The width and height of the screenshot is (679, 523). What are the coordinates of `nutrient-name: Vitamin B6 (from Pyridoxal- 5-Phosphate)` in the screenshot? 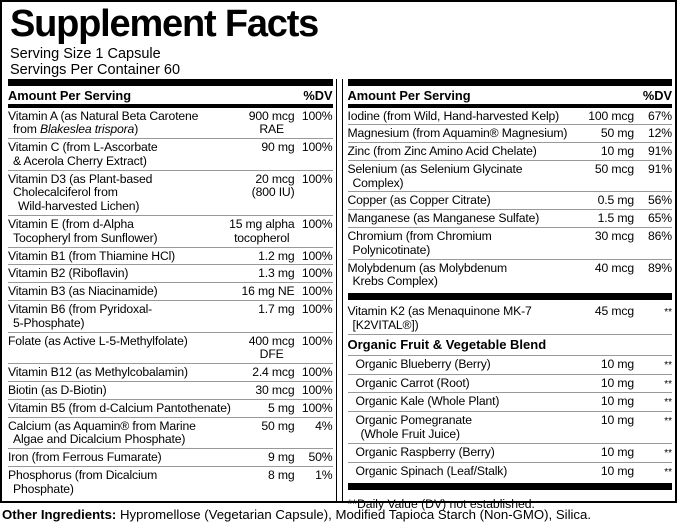 It's located at (80, 316).